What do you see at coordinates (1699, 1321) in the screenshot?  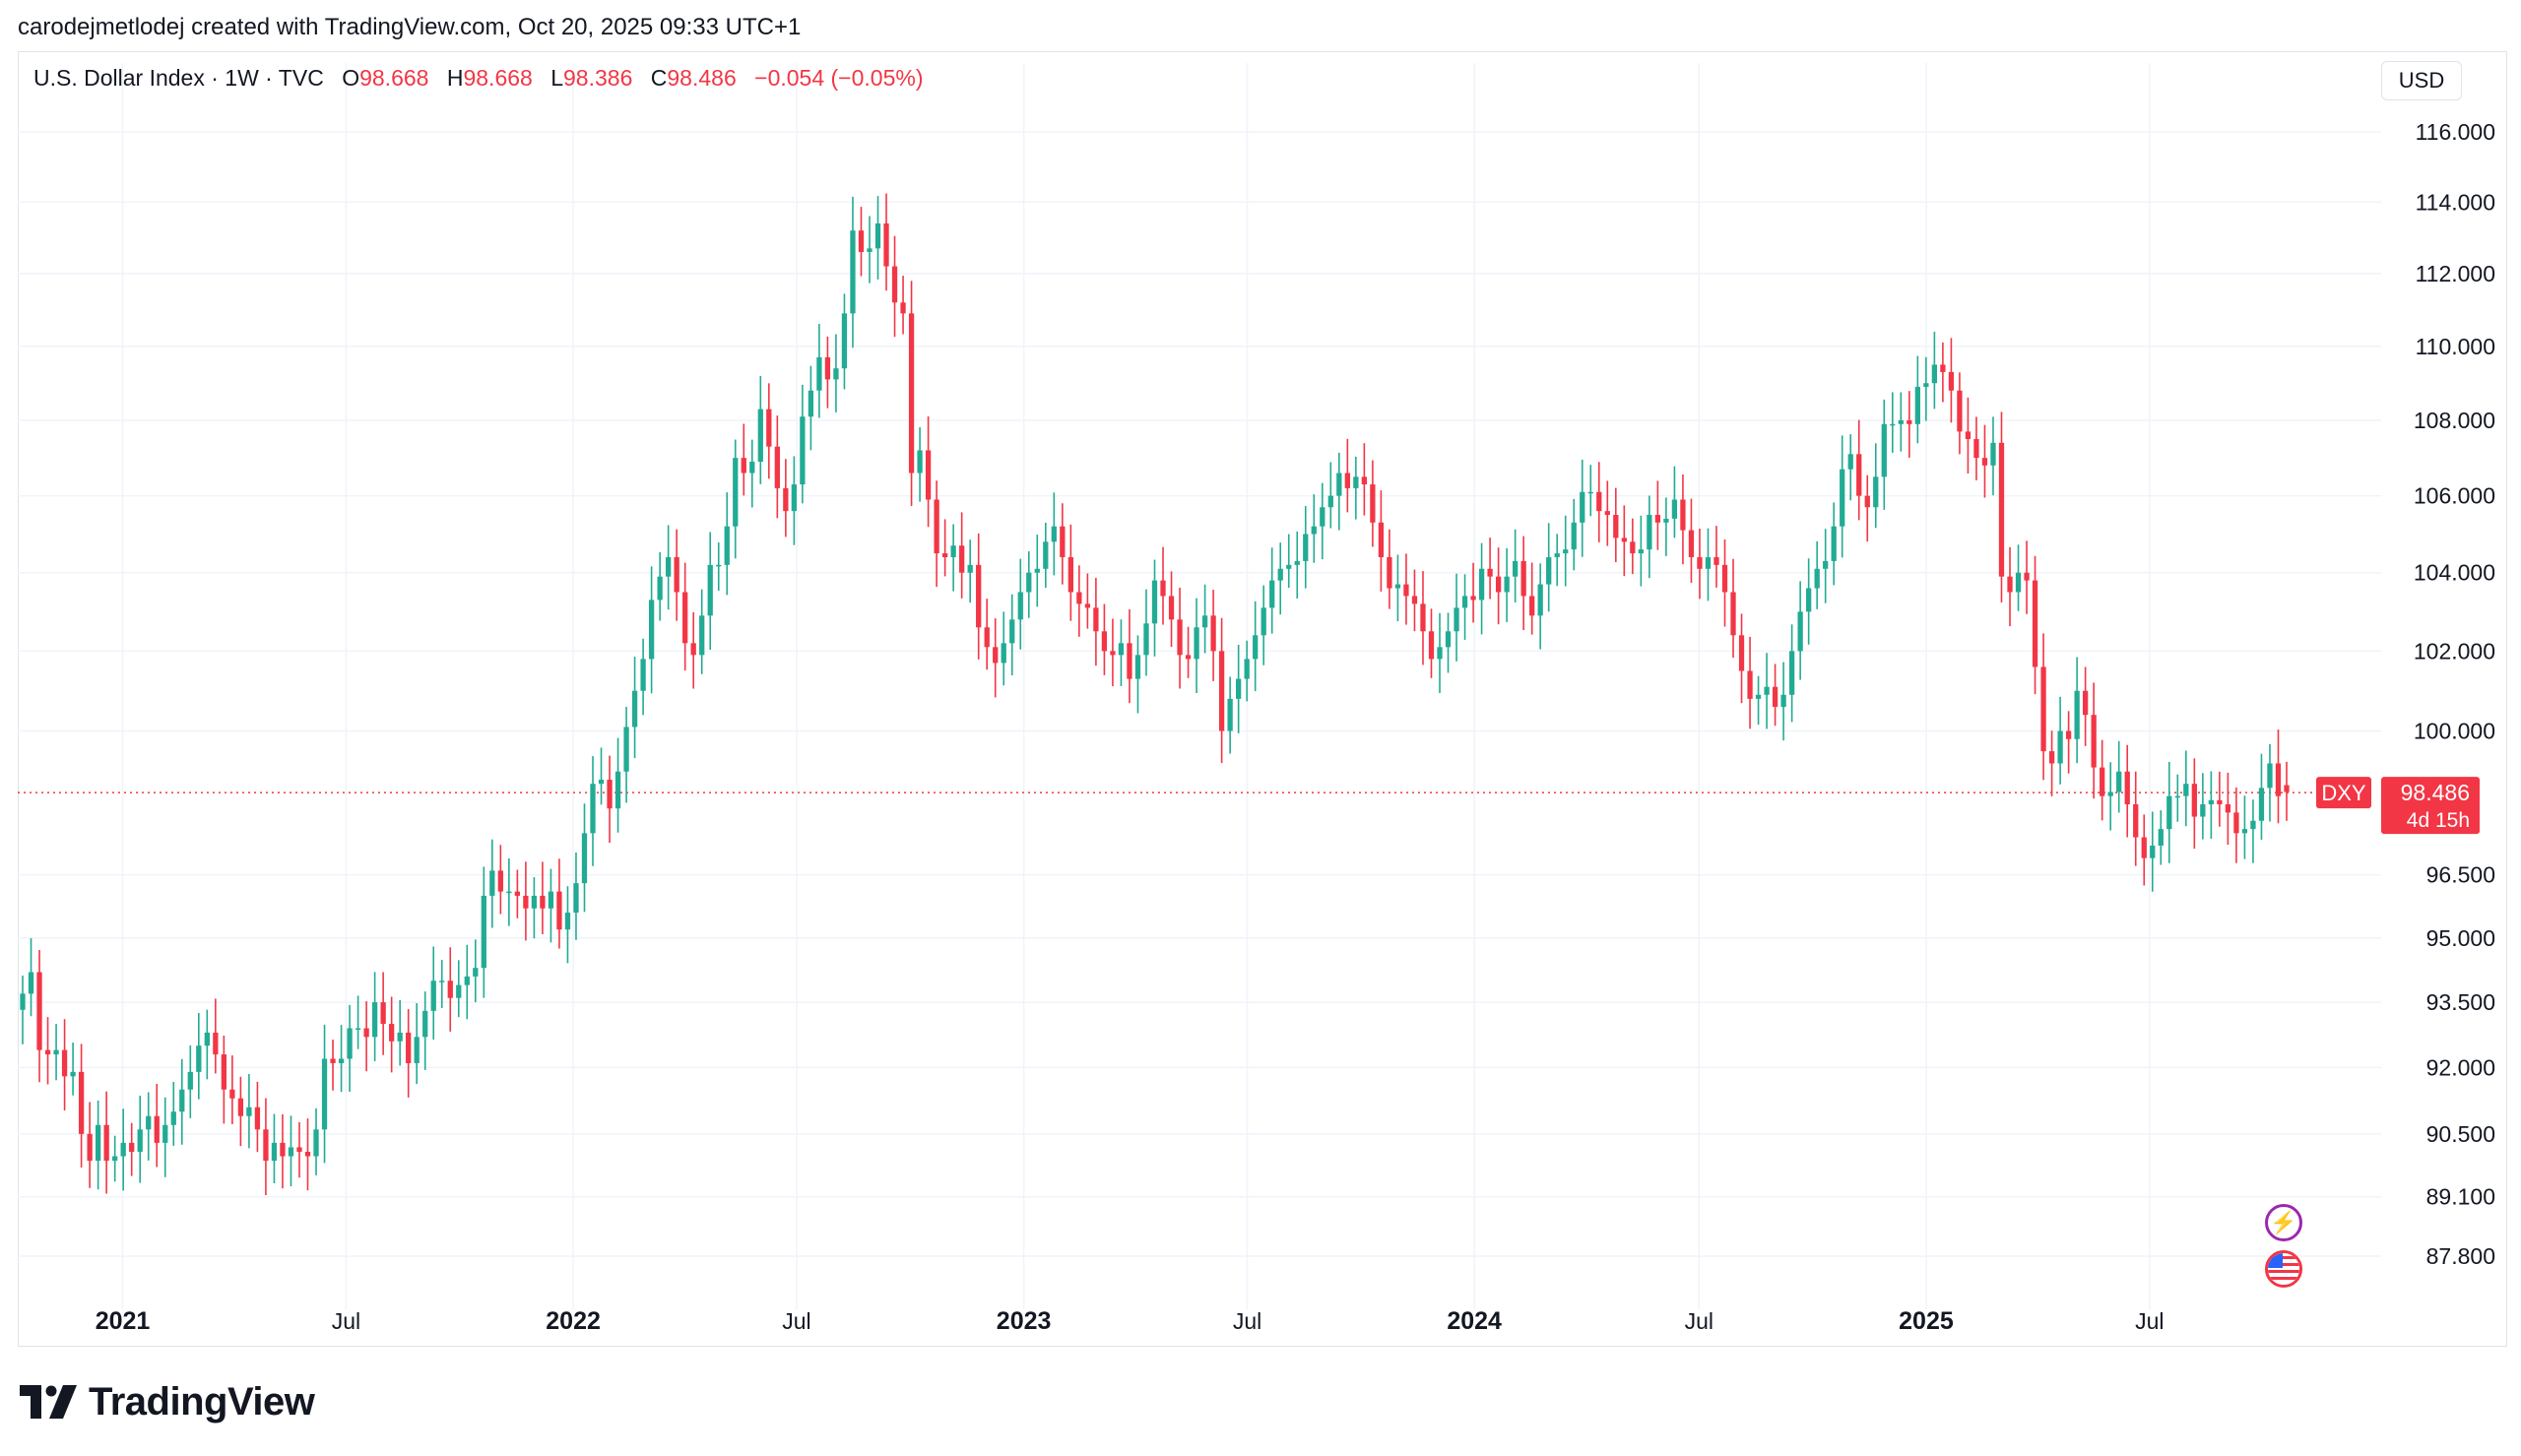 I see `x-tick-label: Jul` at bounding box center [1699, 1321].